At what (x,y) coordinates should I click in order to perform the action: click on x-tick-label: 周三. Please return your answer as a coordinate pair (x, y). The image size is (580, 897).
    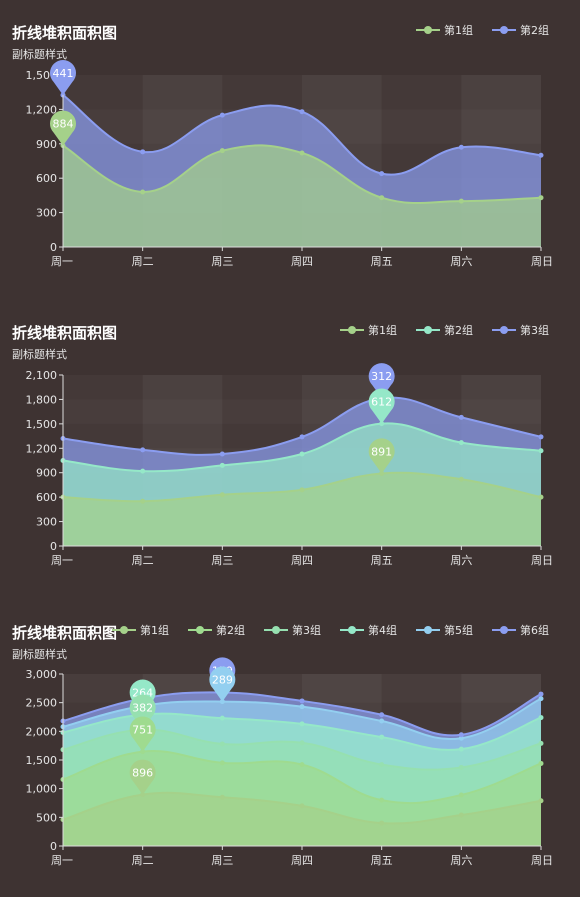
    Looking at the image, I should click on (222, 560).